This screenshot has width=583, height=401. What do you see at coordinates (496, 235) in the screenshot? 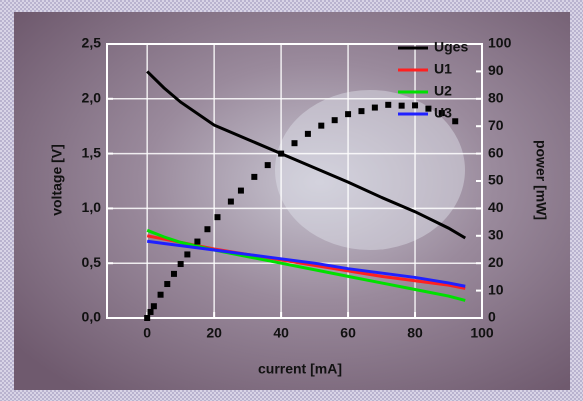
I see `y2-tick-label: 30` at bounding box center [496, 235].